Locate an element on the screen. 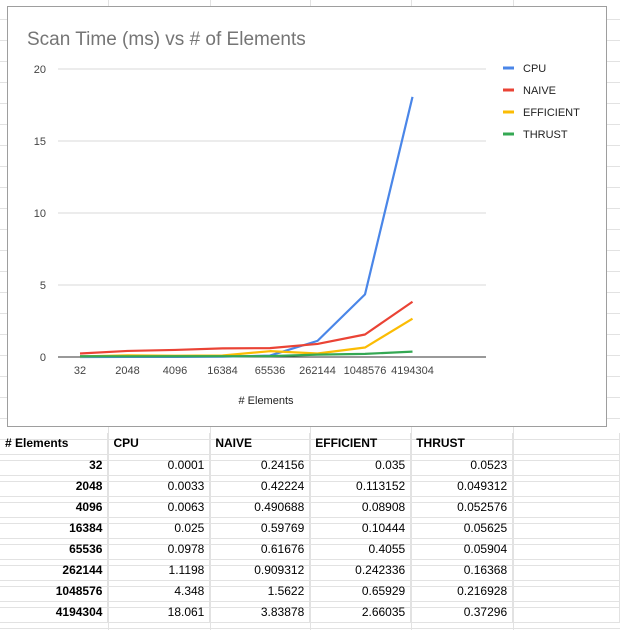 This screenshot has height=630, width=620. x-axis-title: # Elements is located at coordinates (266, 401).